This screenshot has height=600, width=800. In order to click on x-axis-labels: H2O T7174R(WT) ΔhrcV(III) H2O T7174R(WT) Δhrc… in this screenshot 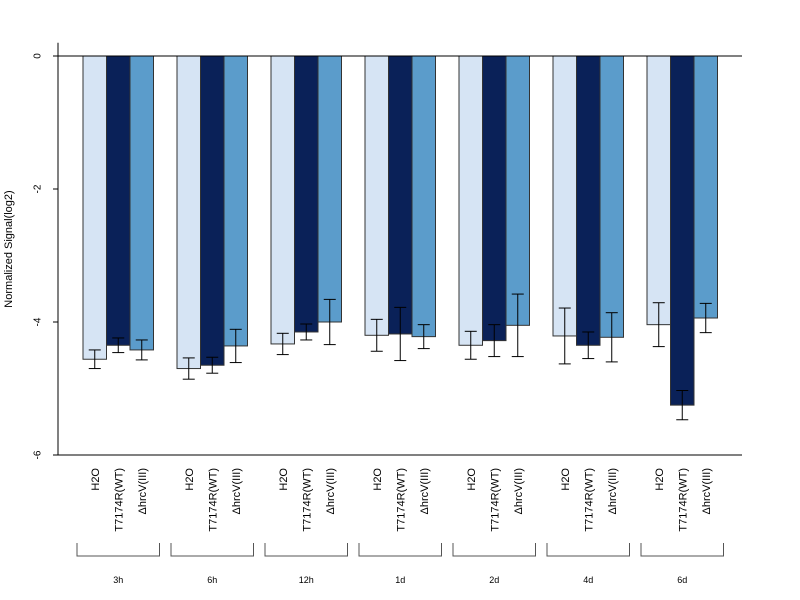, I will do `click(401, 500)`.